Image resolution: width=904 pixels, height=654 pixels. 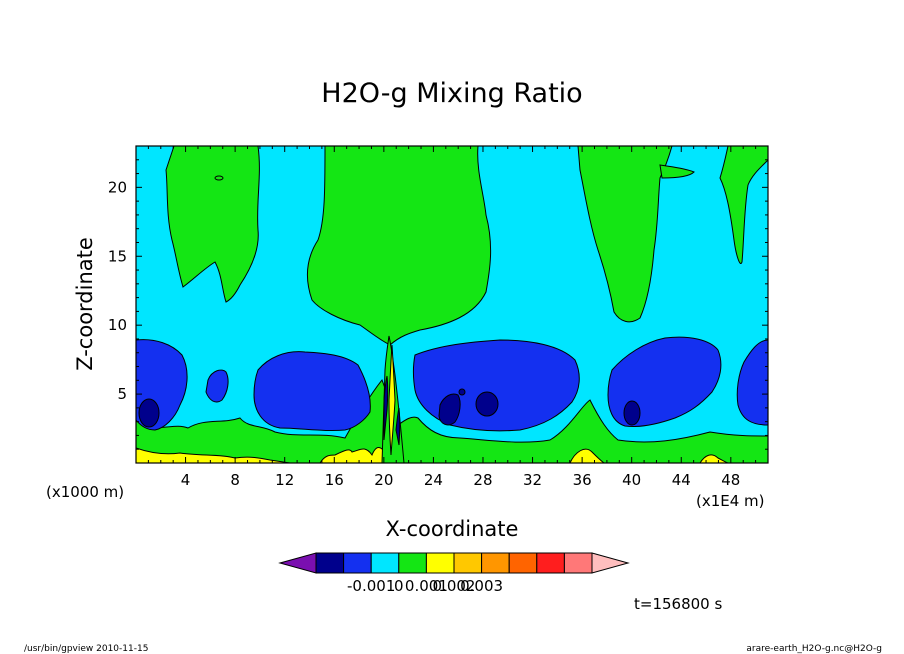 What do you see at coordinates (678, 604) in the screenshot?
I see `time-label: t=156800 s` at bounding box center [678, 604].